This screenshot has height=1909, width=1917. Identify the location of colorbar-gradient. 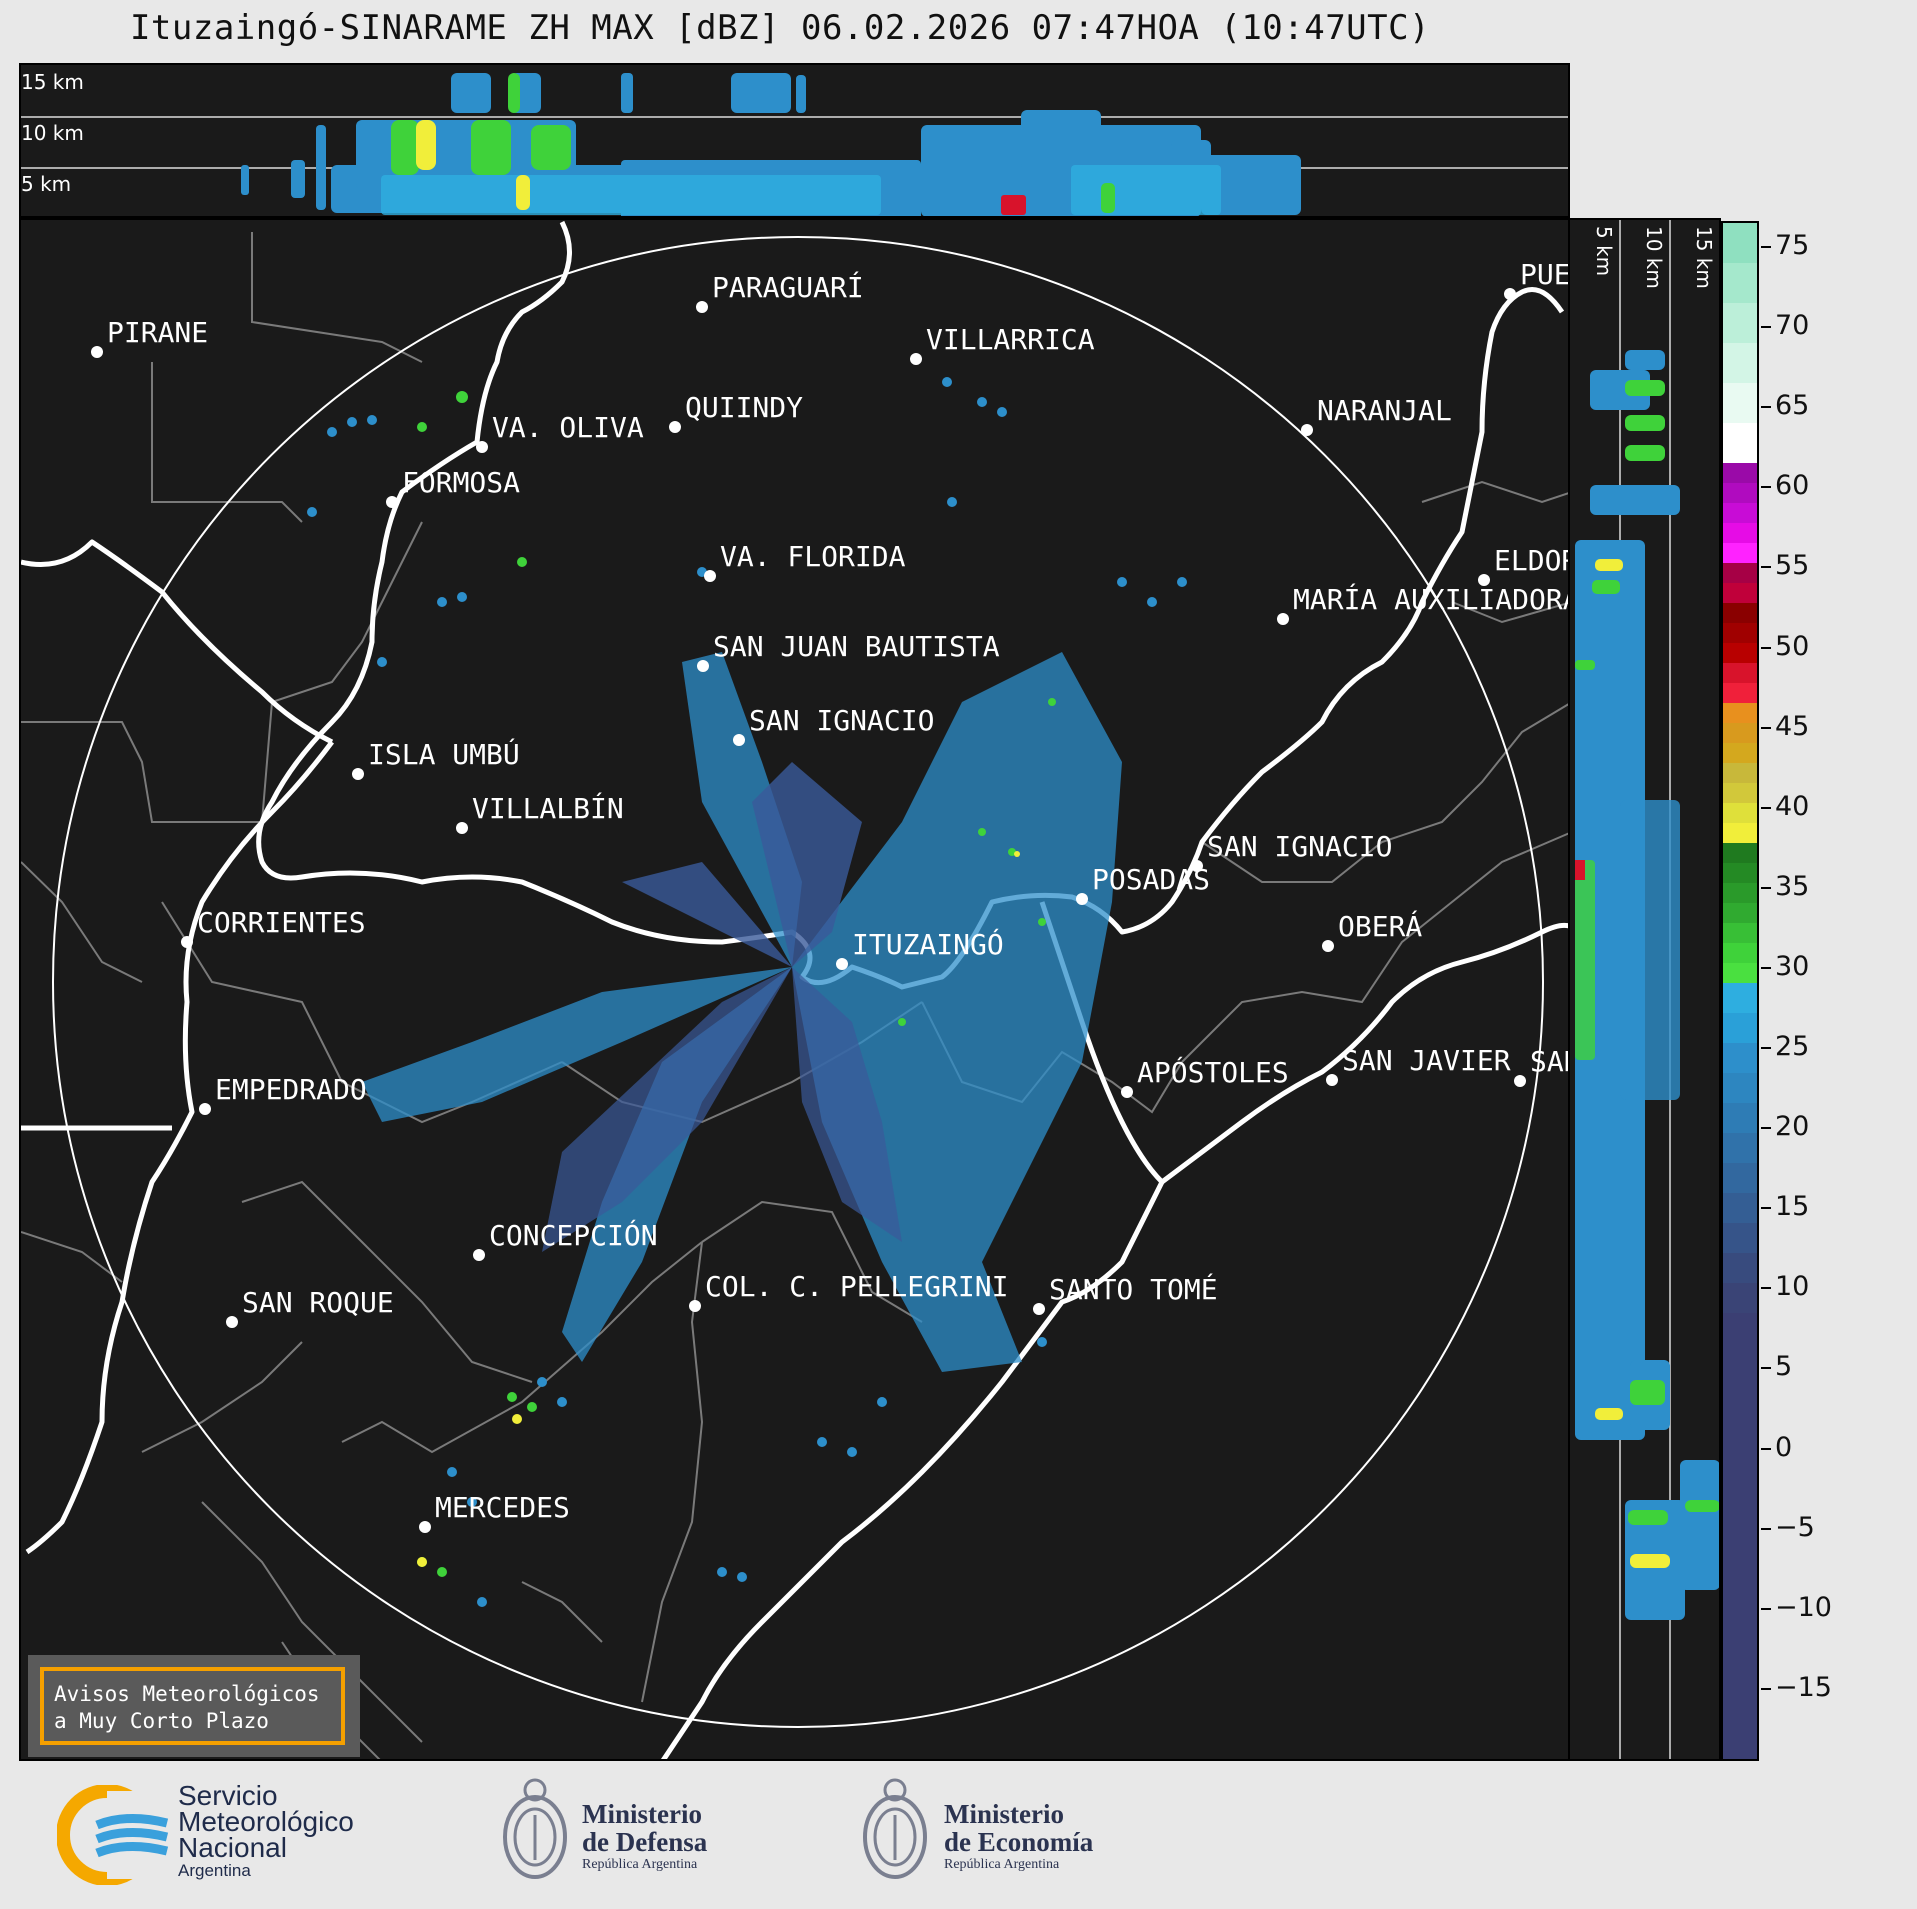
(1740, 991).